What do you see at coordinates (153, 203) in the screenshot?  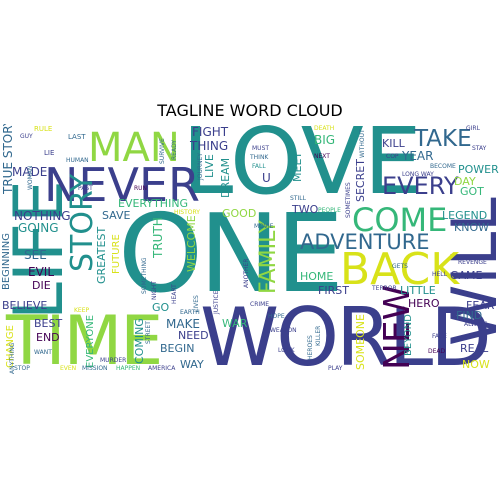 I see `word: EVERYTHING` at bounding box center [153, 203].